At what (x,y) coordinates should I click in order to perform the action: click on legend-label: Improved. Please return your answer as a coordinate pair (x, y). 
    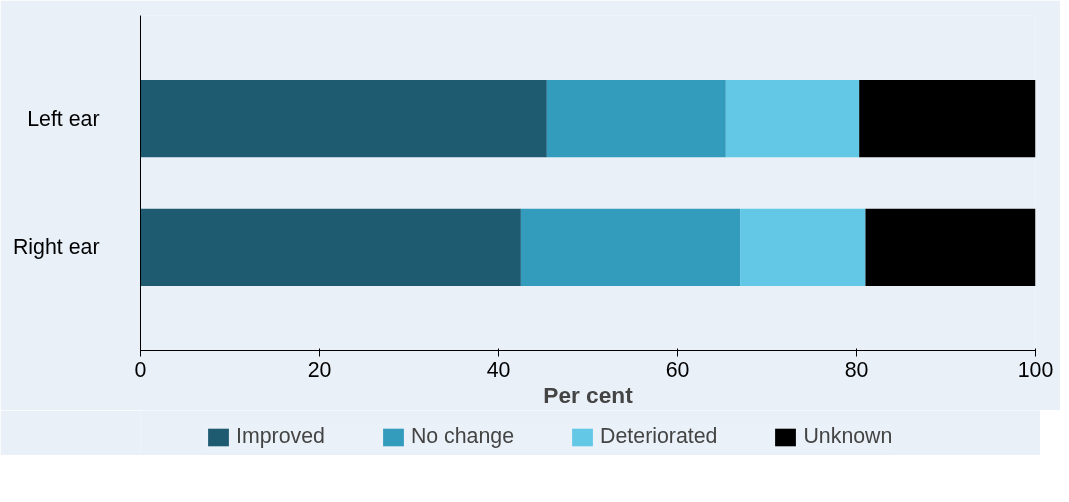
    Looking at the image, I should click on (280, 436).